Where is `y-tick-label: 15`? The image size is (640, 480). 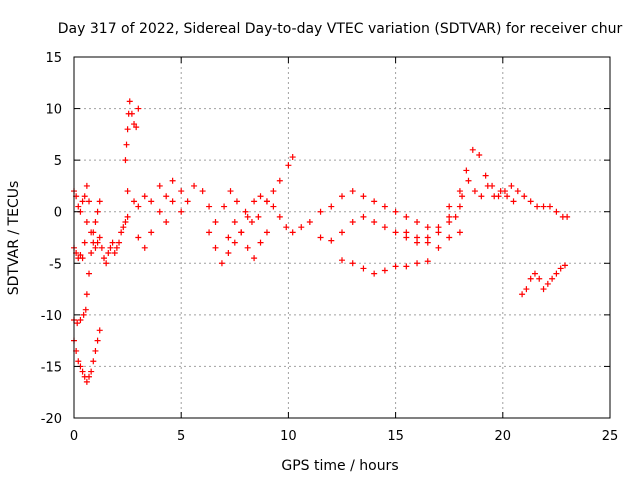 y-tick-label: 15 is located at coordinates (53, 58).